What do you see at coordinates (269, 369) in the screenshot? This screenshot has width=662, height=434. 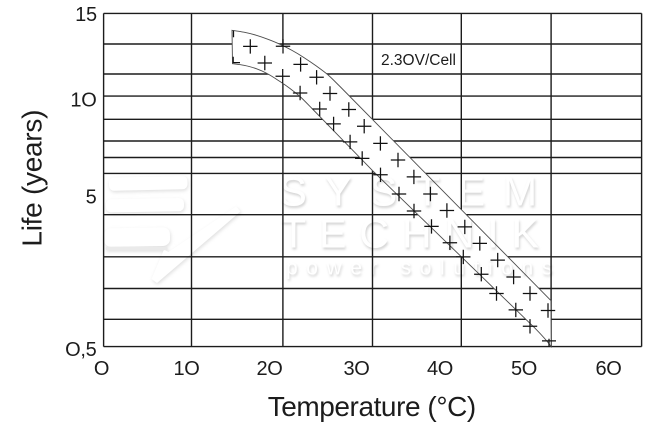 I see `svg-text: 2O` at bounding box center [269, 369].